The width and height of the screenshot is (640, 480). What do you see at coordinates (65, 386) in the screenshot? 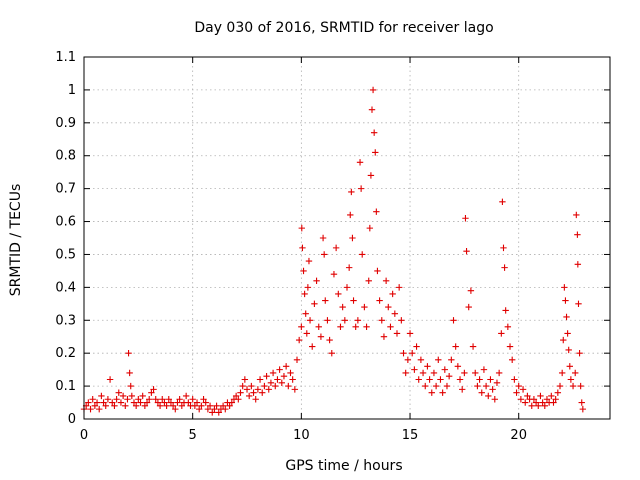
I see `y-tick-label: 0.1` at bounding box center [65, 386].